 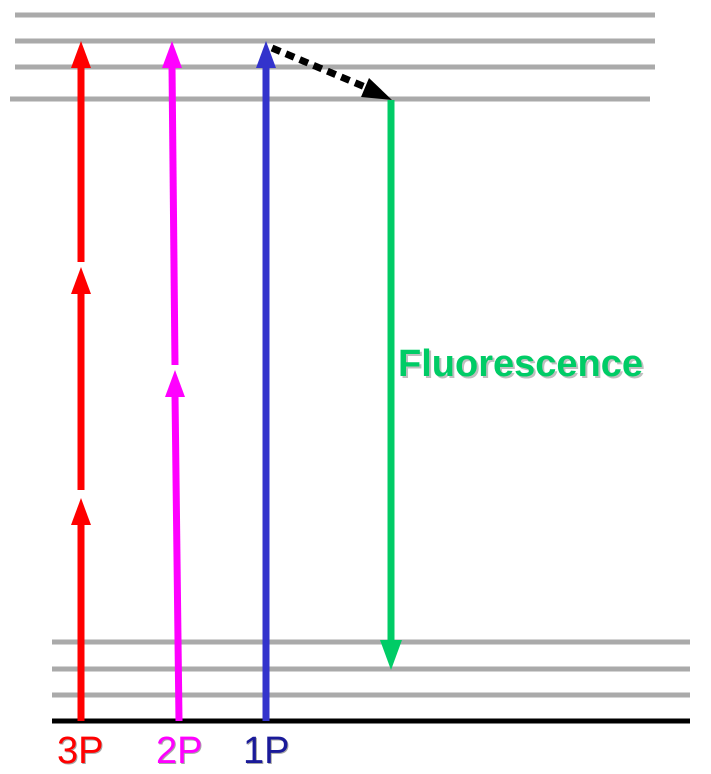 What do you see at coordinates (80, 751) in the screenshot?
I see `three-photon-label: 3P` at bounding box center [80, 751].